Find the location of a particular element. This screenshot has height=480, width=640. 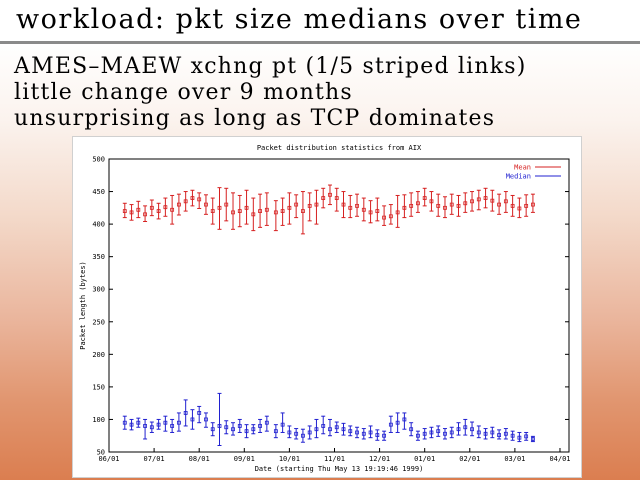

title-rule is located at coordinates (320, 42).